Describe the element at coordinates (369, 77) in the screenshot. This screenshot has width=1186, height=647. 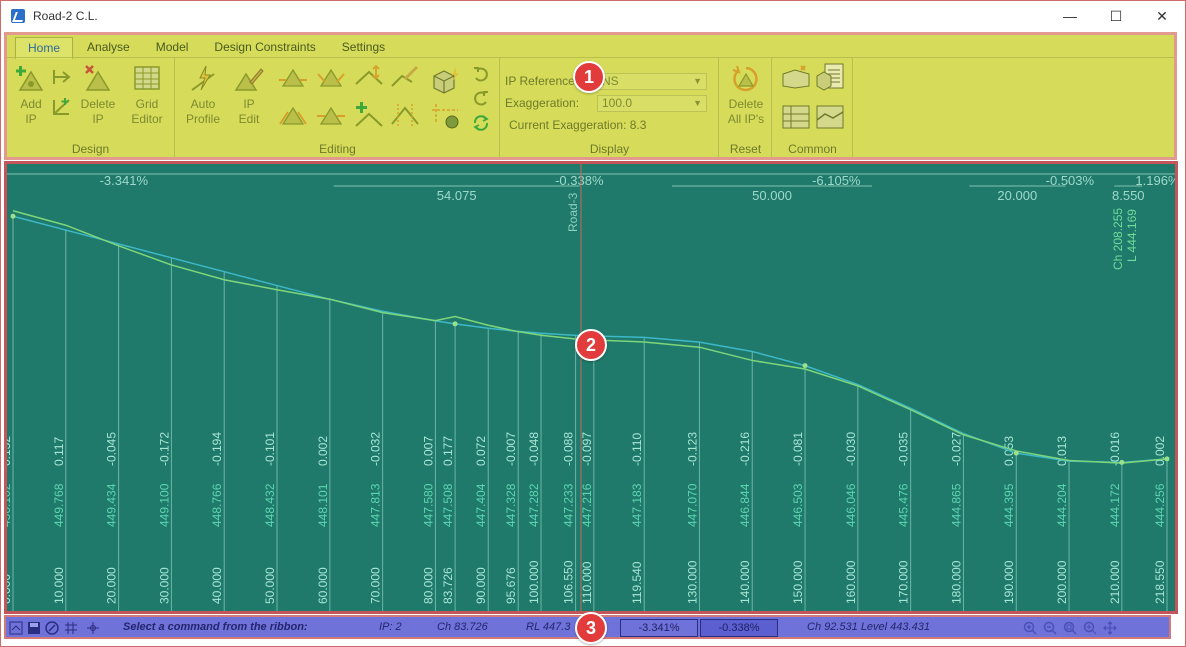
I see `adjust-grade-icon` at that location.